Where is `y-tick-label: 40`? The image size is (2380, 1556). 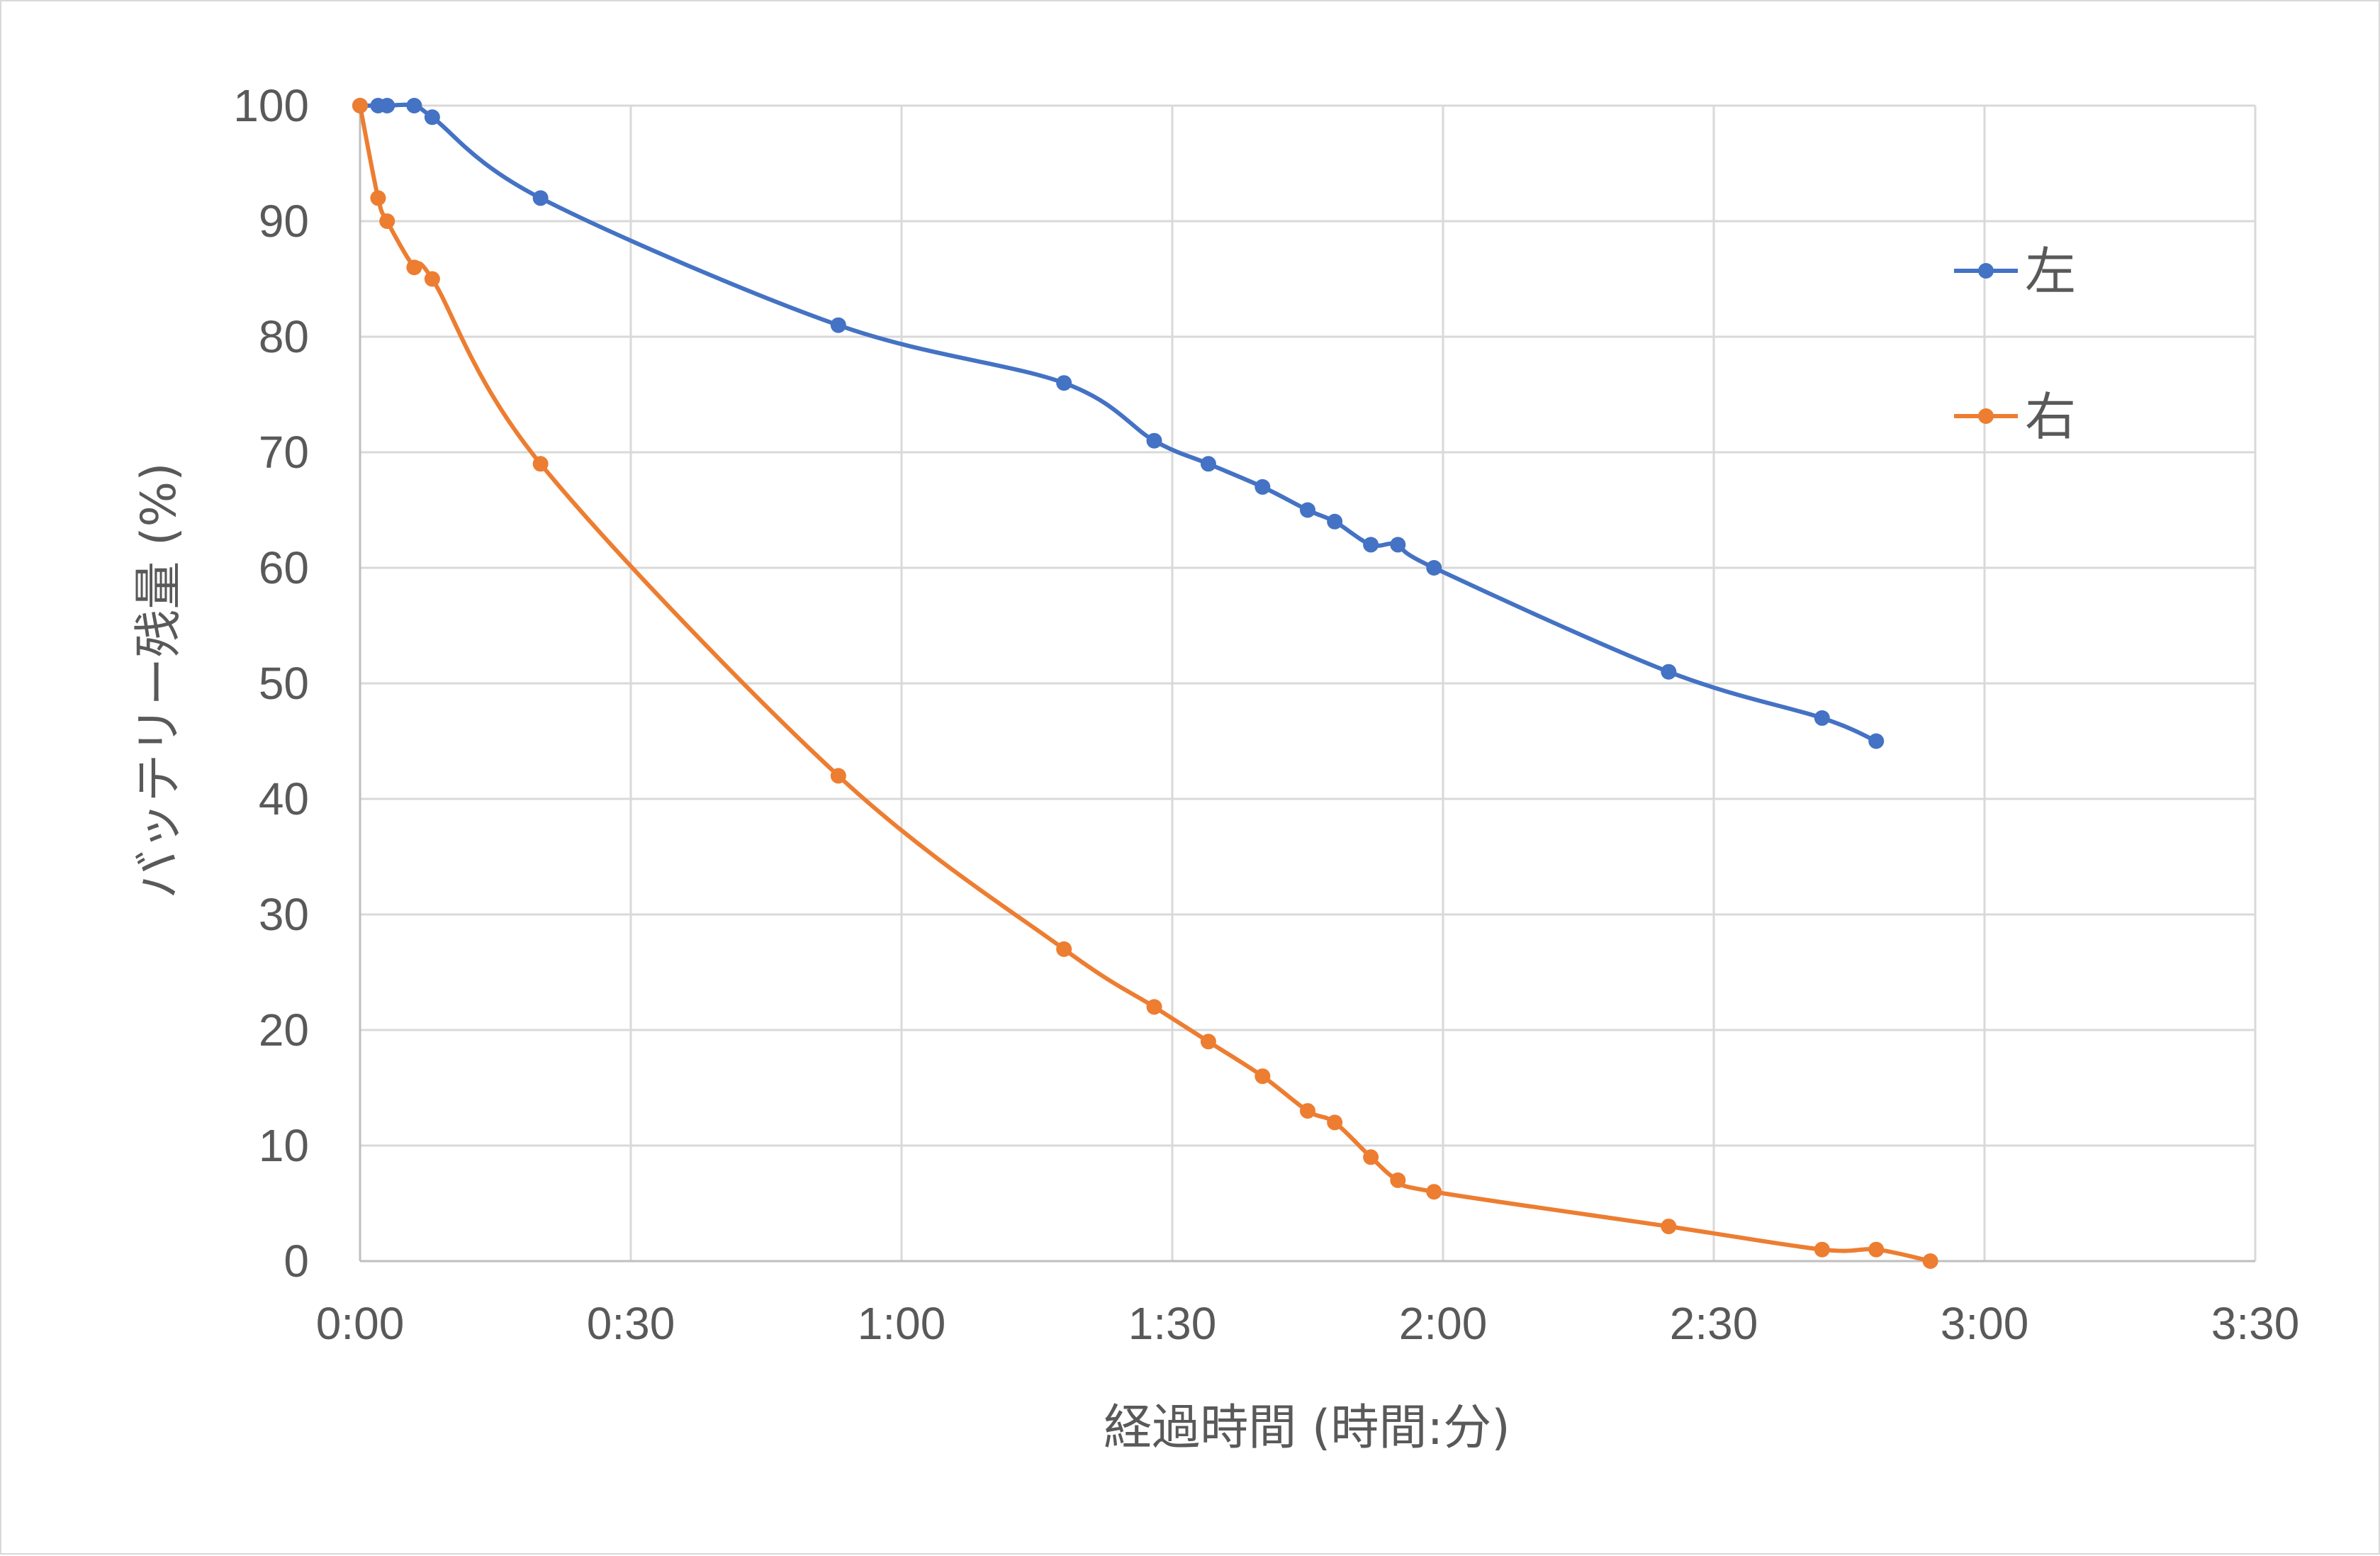 y-tick-label: 40 is located at coordinates (284, 799).